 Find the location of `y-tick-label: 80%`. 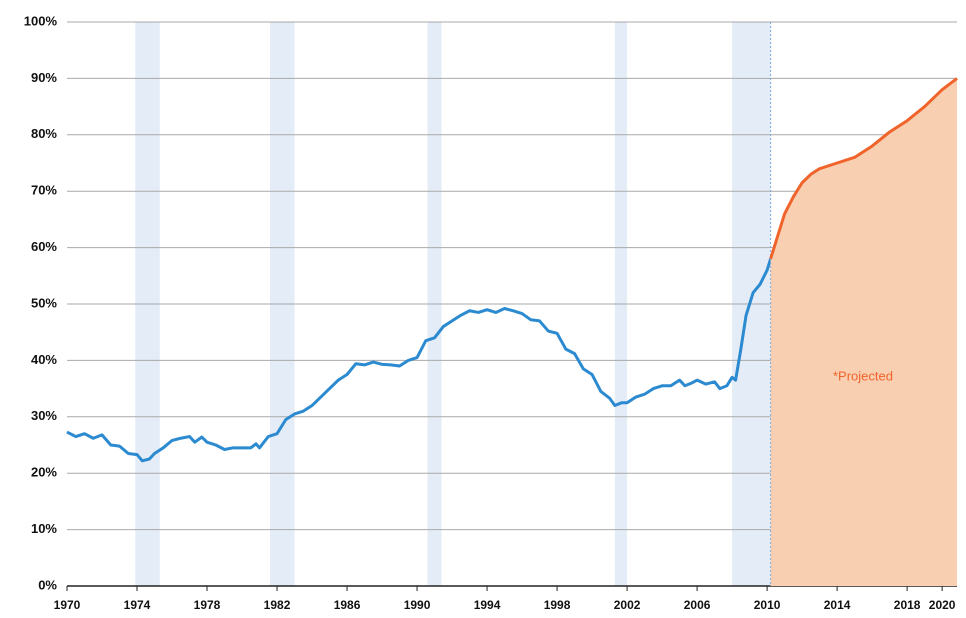

y-tick-label: 80% is located at coordinates (44, 133).